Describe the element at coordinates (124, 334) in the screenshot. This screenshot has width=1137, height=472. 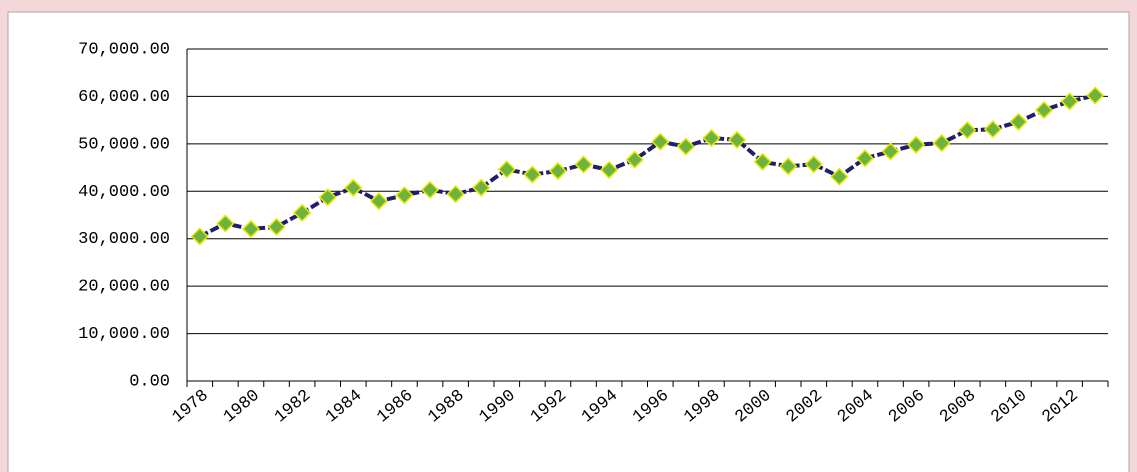
I see `y-tick-label: 10,000.00` at that location.